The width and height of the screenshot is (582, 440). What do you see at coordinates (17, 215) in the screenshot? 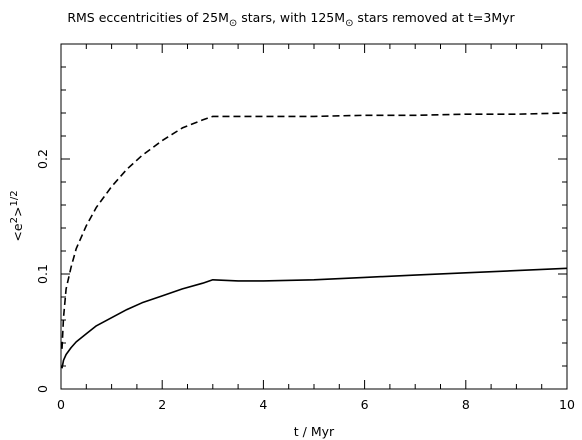
I see `y-axis-label: <e2>1/2` at bounding box center [17, 215].